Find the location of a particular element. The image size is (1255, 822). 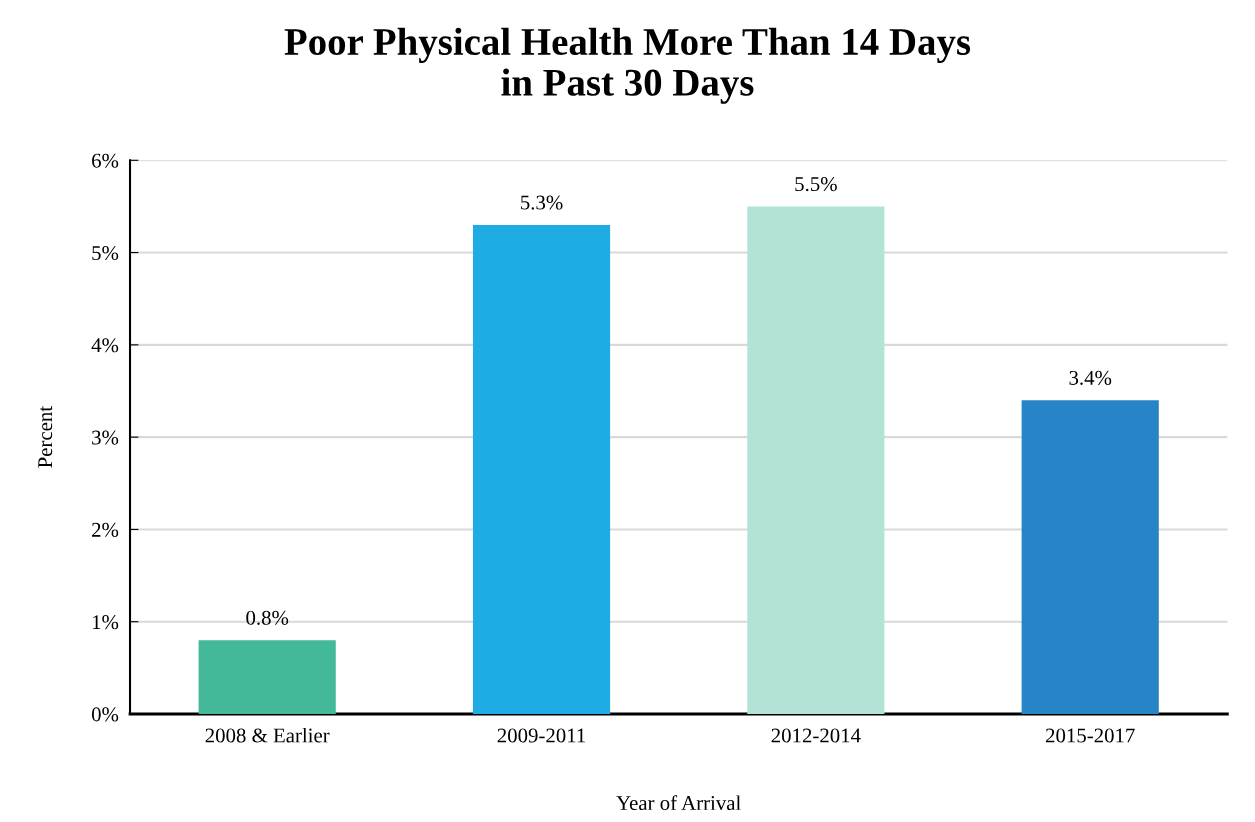

data-label: 5.5% is located at coordinates (816, 184).